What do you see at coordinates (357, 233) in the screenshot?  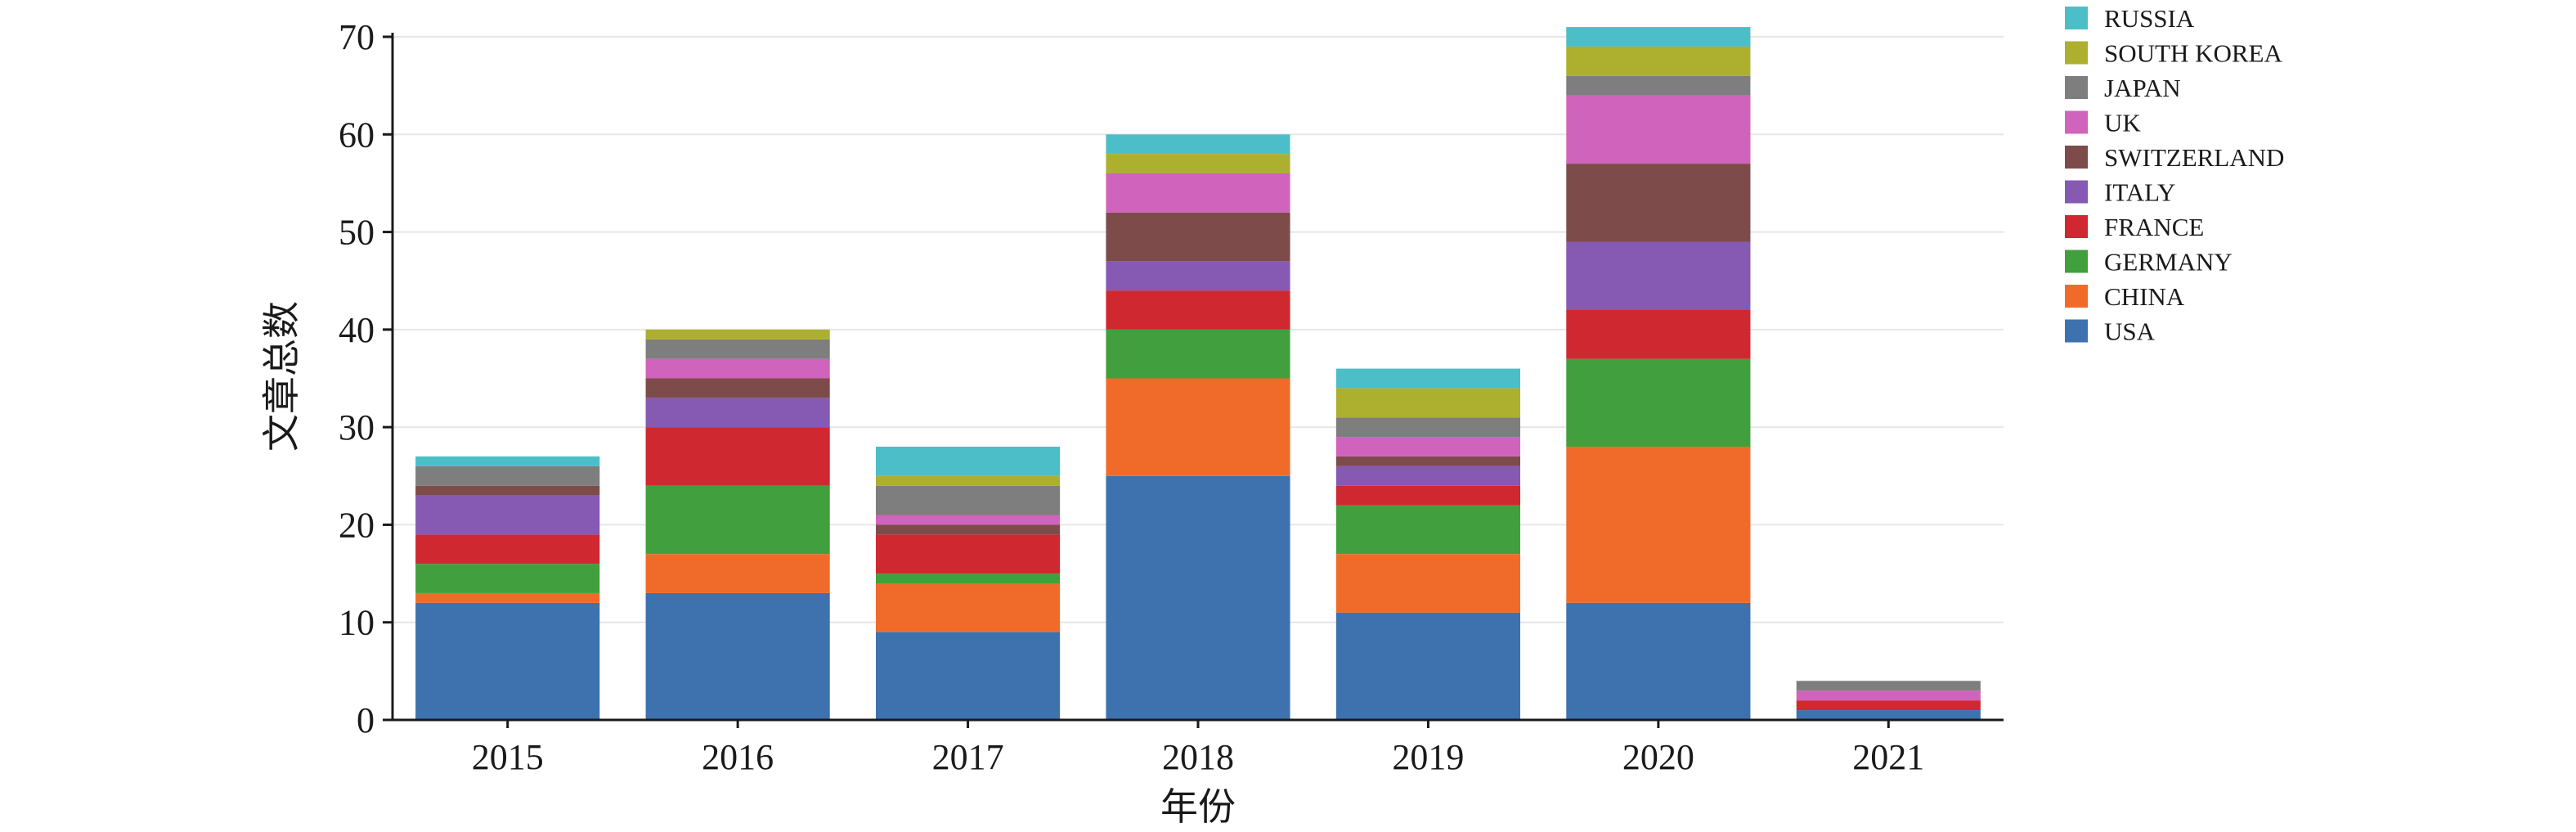 I see `y-tick-label: 50` at bounding box center [357, 233].